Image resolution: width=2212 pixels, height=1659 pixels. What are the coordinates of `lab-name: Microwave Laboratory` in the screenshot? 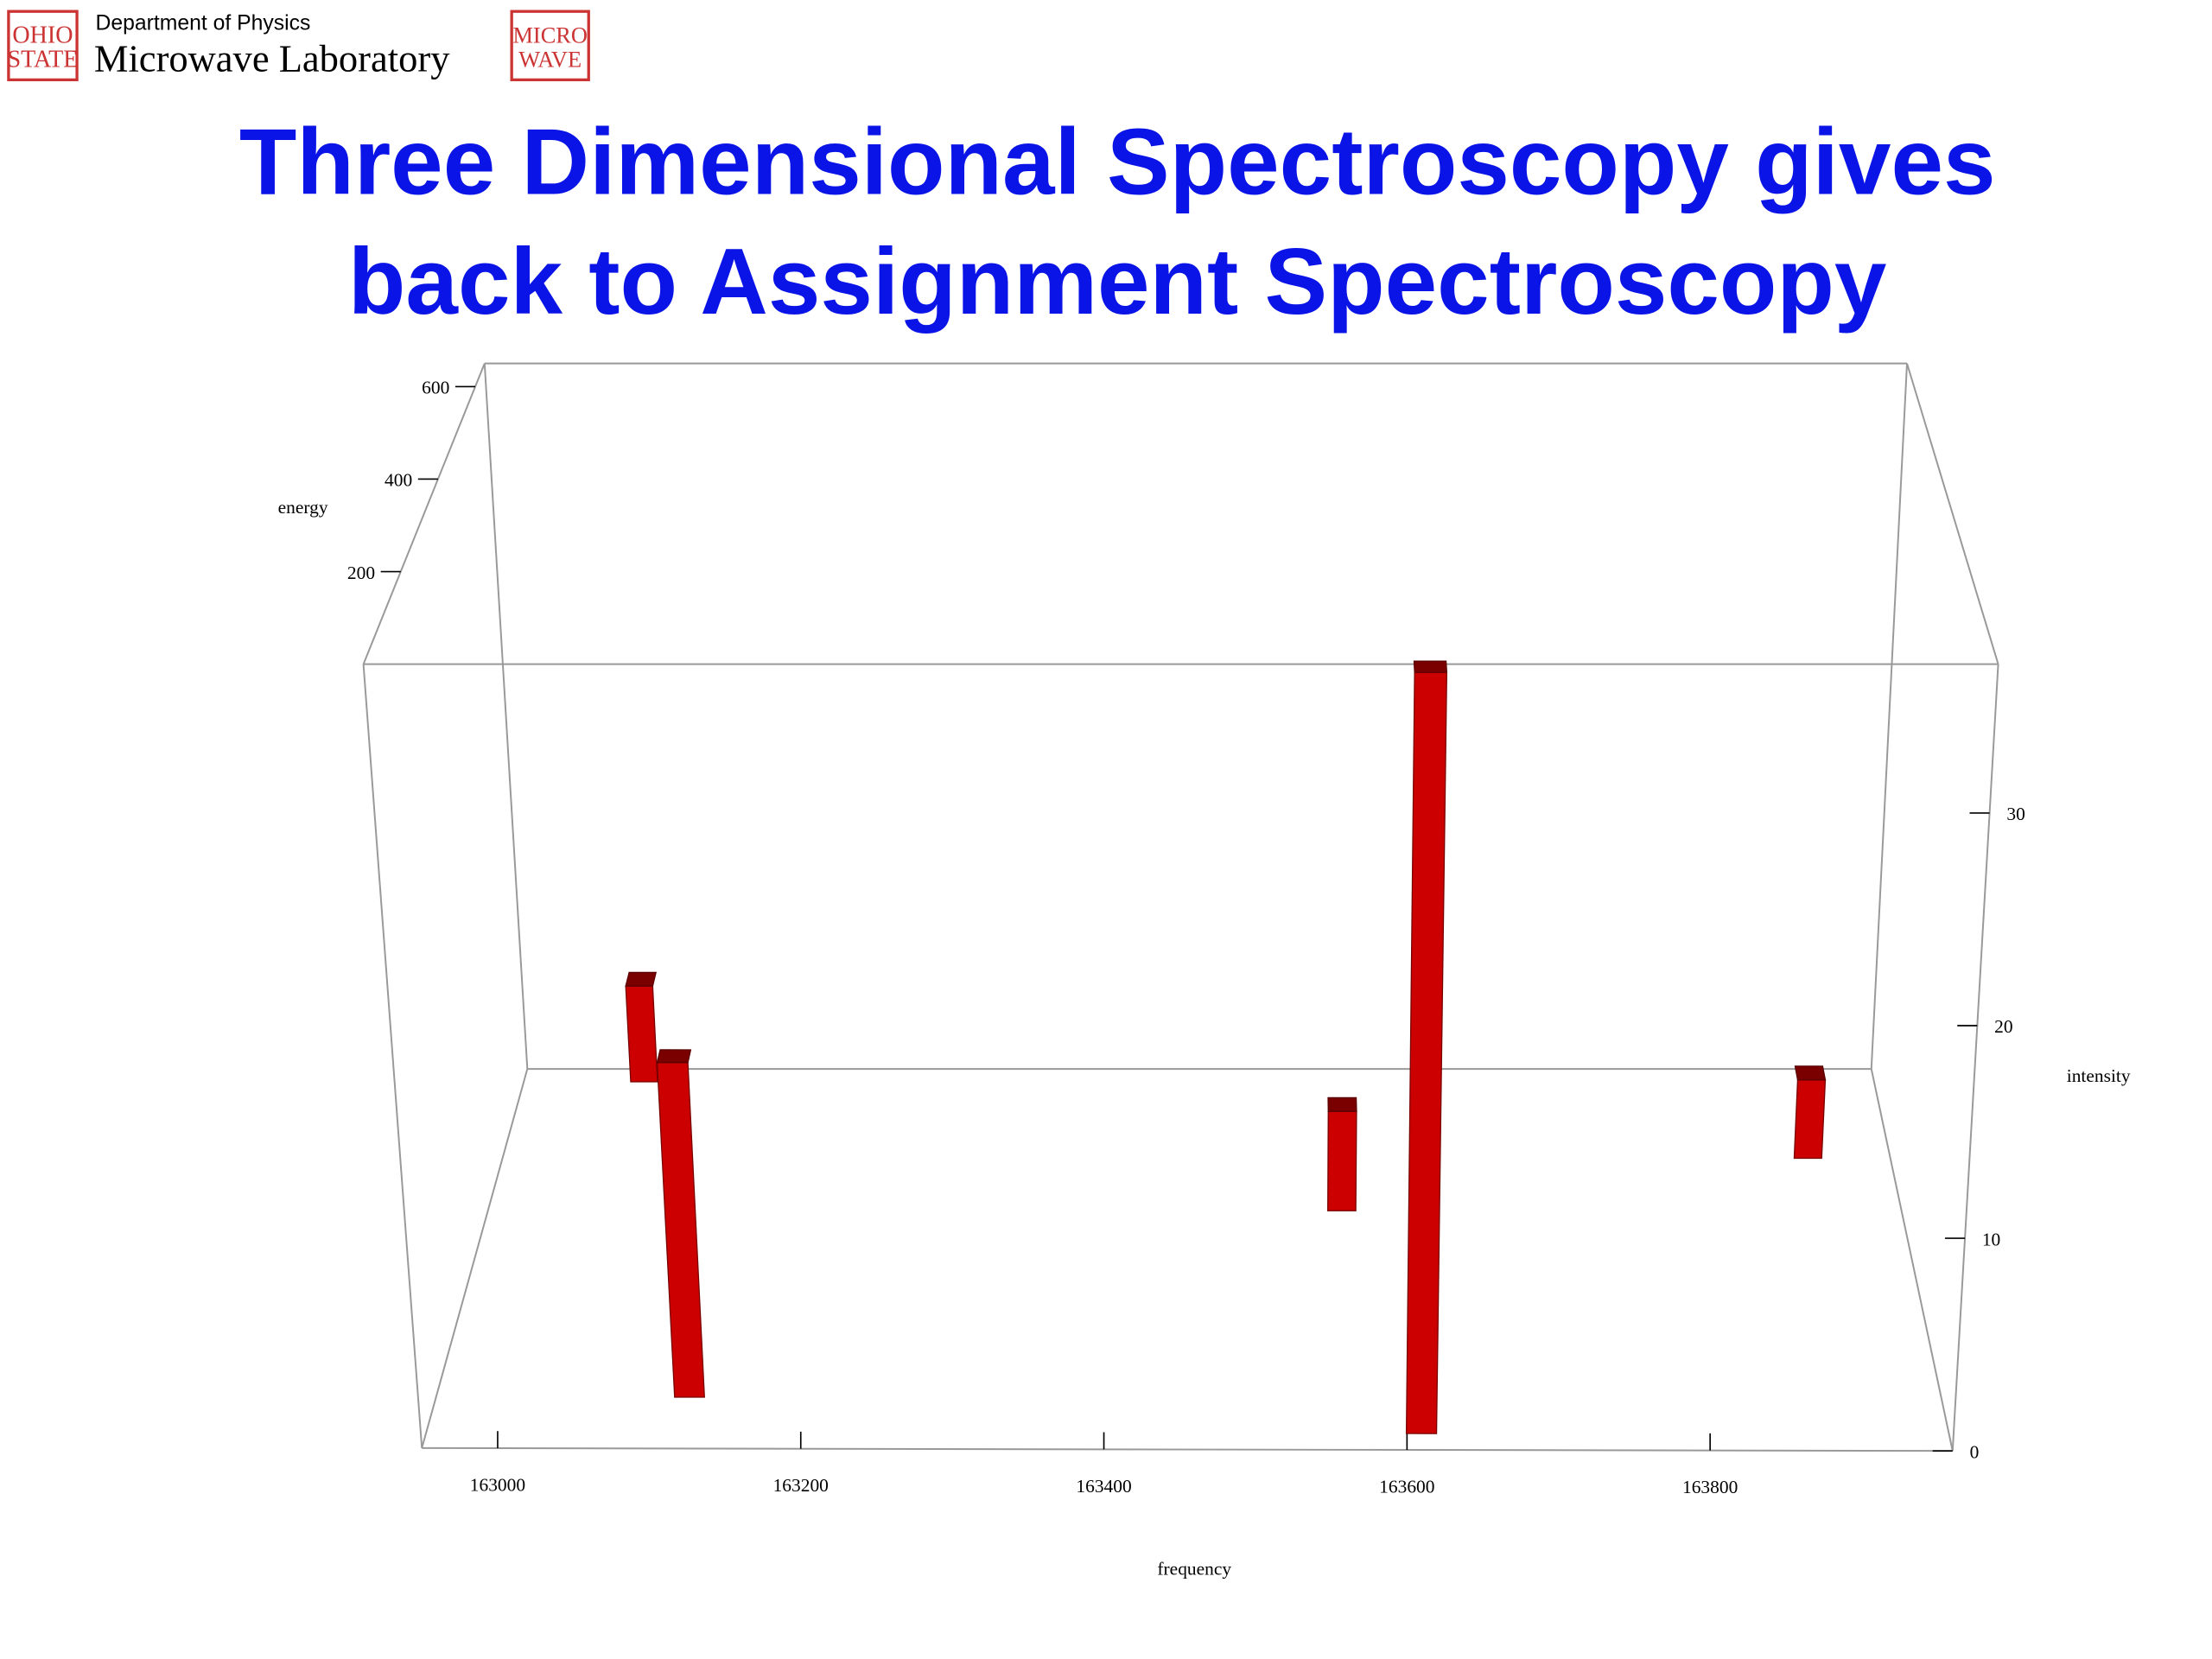 It's located at (272, 57).